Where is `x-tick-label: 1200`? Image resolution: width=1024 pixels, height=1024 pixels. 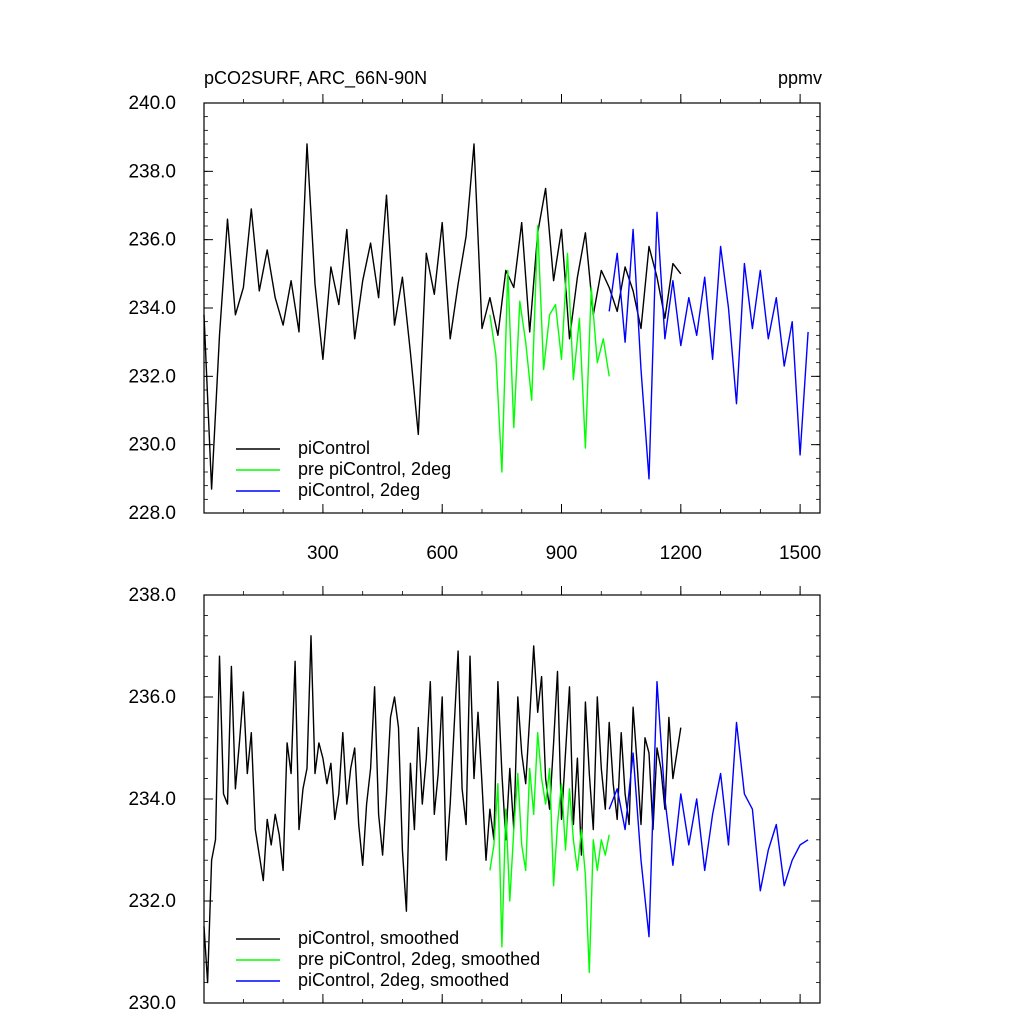
x-tick-label: 1200 is located at coordinates (681, 553).